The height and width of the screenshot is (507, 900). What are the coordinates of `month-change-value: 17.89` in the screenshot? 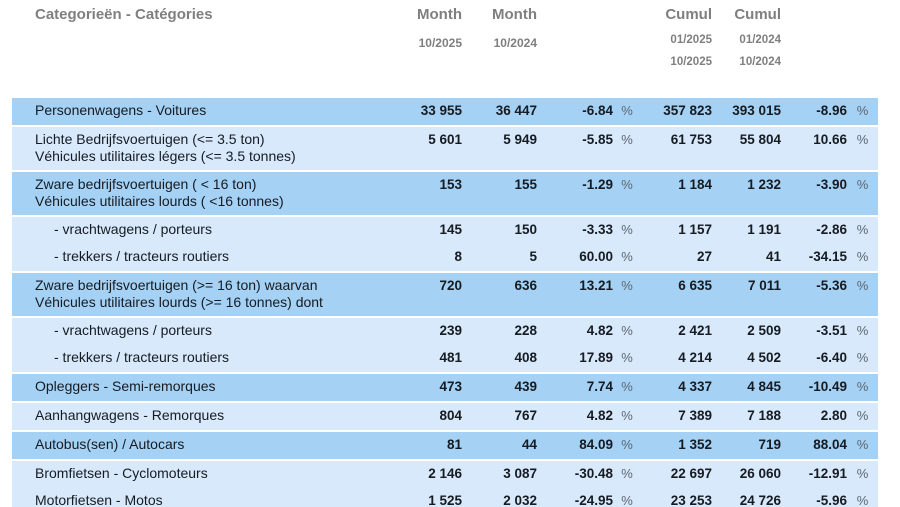 It's located at (596, 357).